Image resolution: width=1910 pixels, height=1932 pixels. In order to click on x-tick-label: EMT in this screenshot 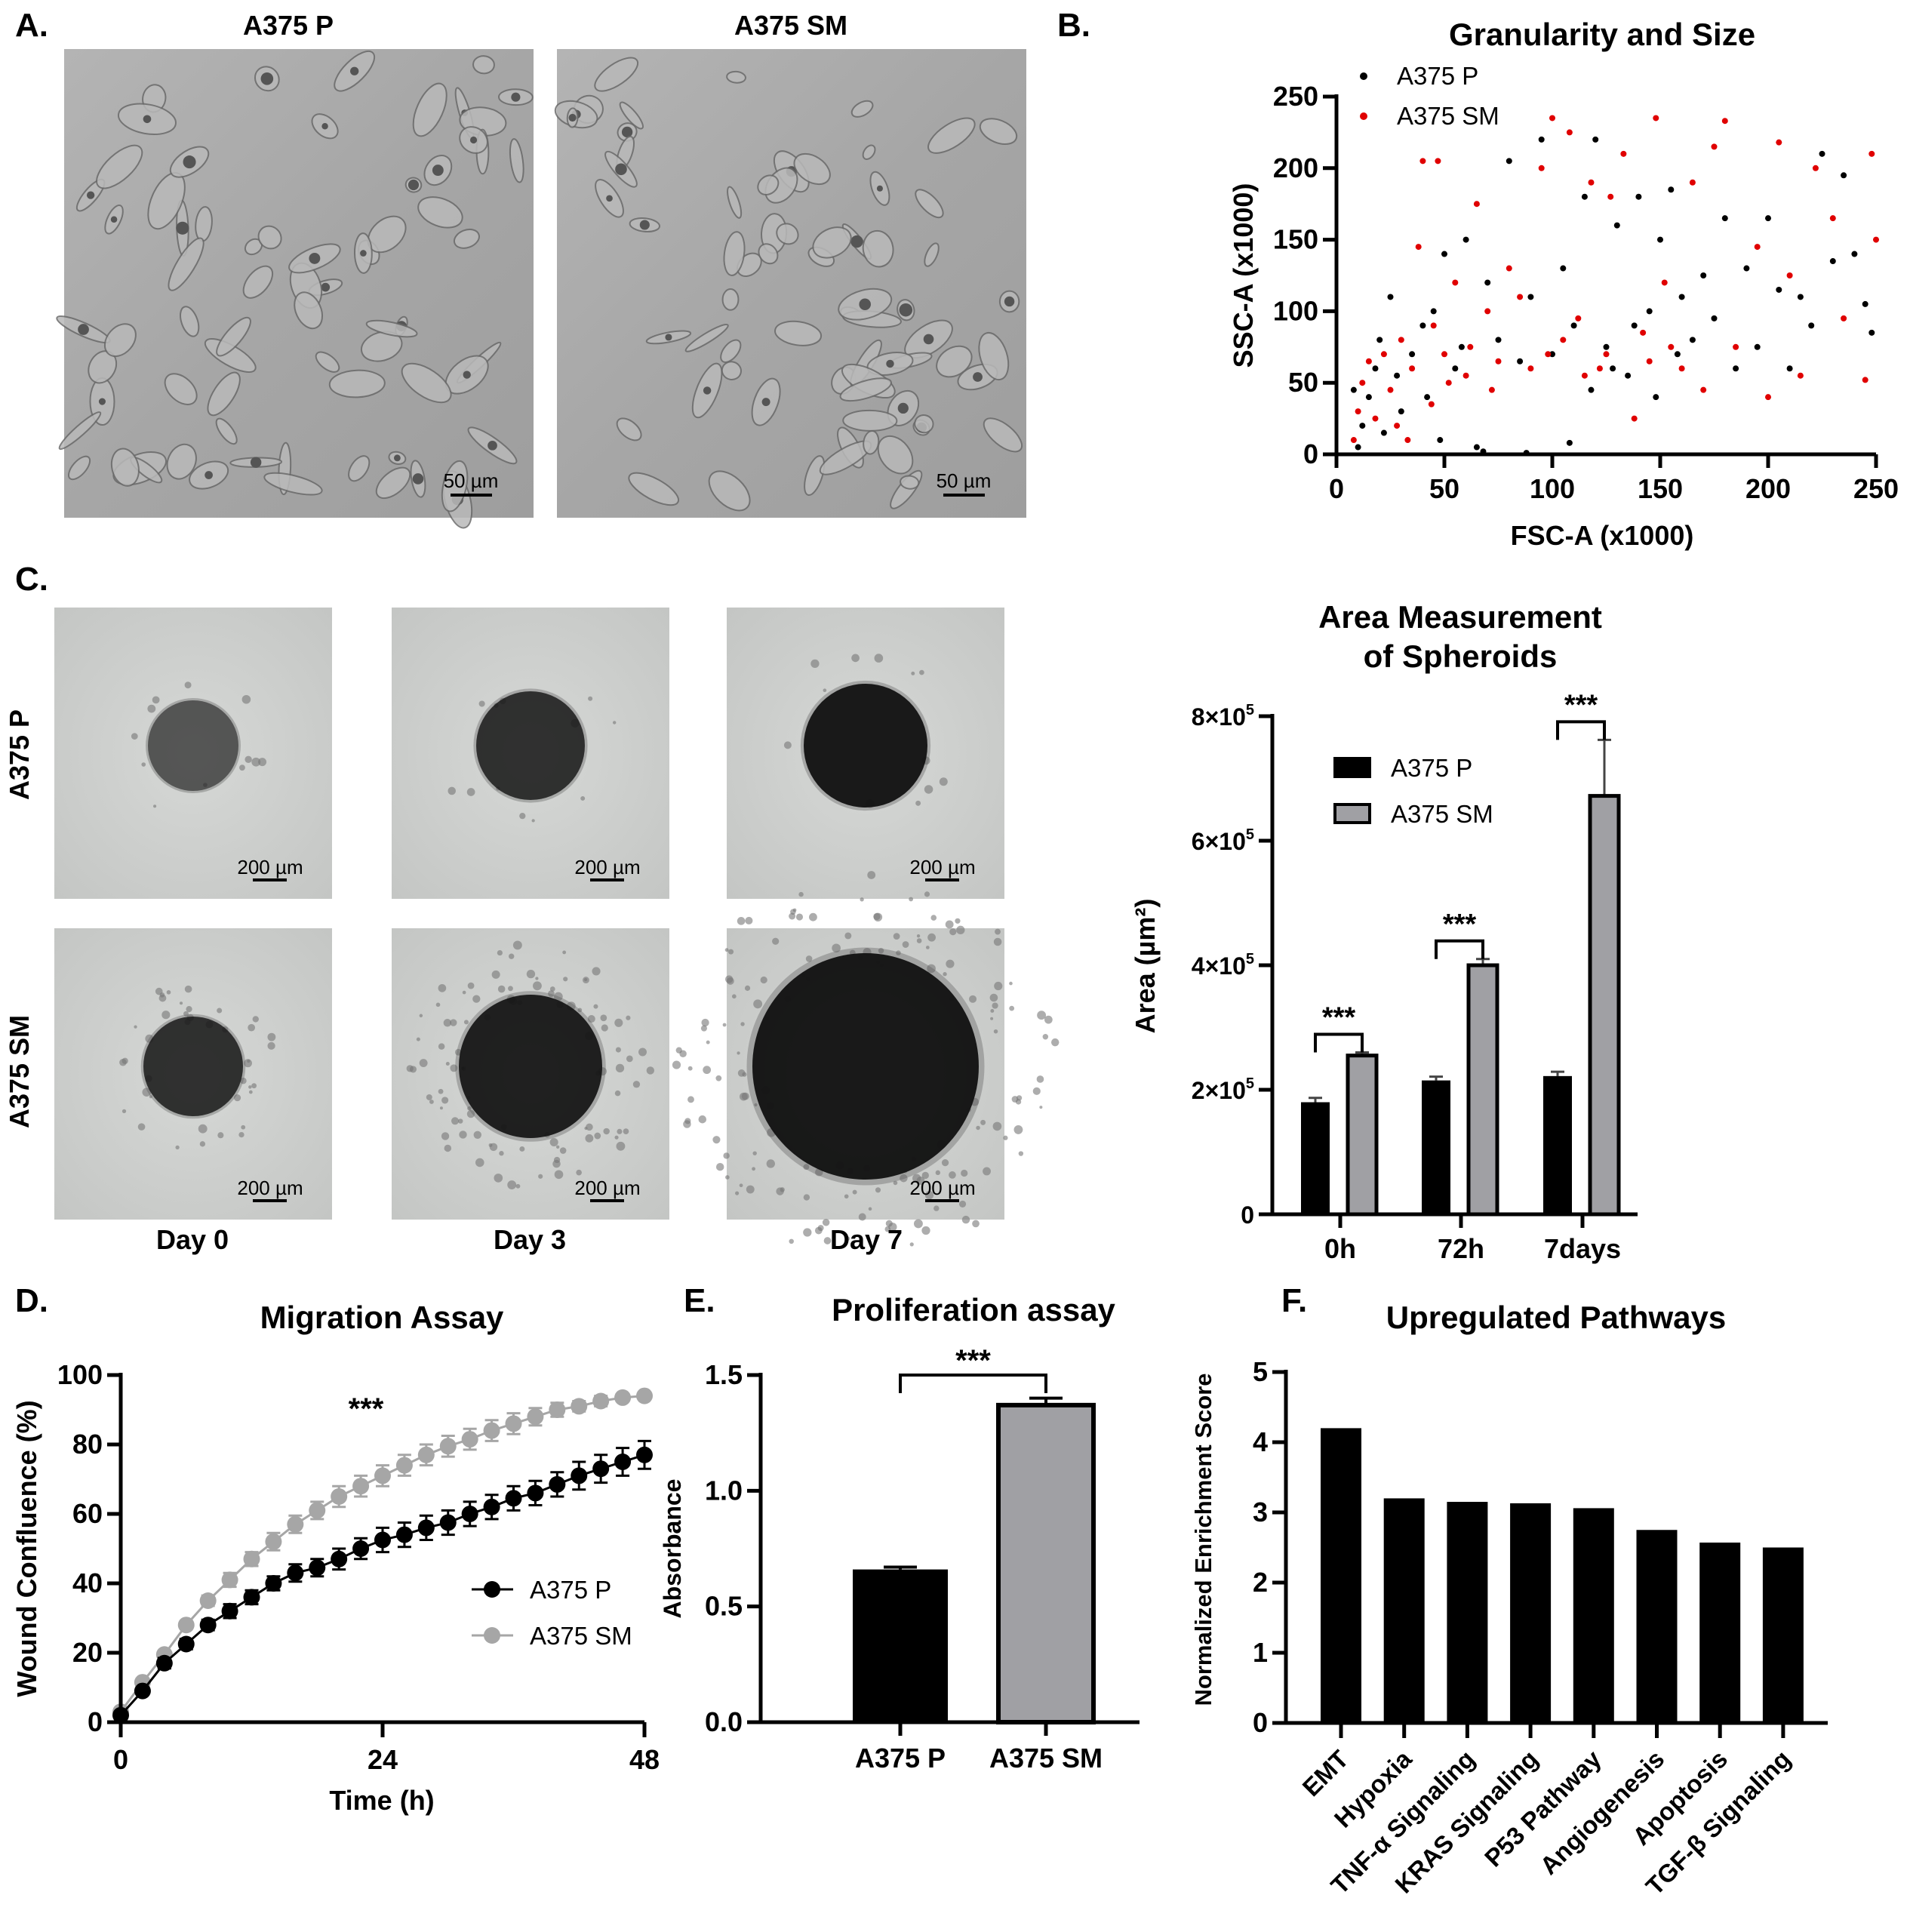, I will do `click(1325, 1773)`.